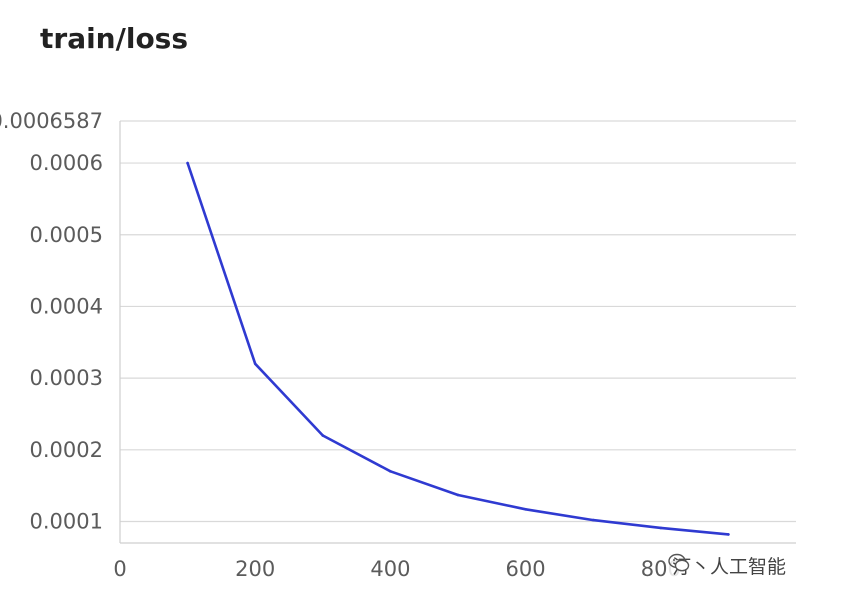 The width and height of the screenshot is (856, 602). I want to click on watermark: 汀丶人工智能, so click(729, 565).